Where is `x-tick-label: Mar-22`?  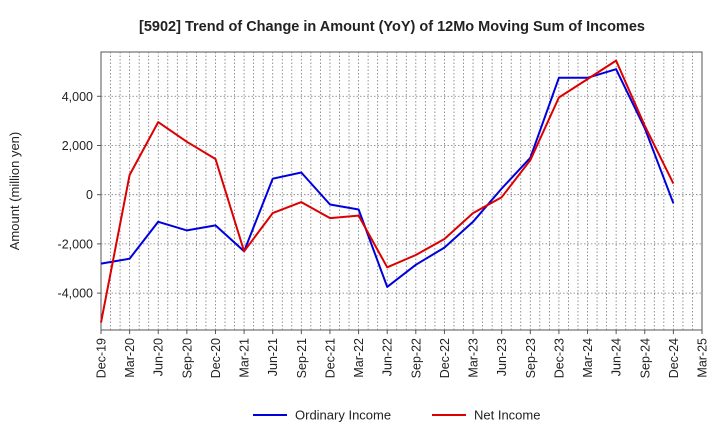
x-tick-label: Mar-22 is located at coordinates (359, 358).